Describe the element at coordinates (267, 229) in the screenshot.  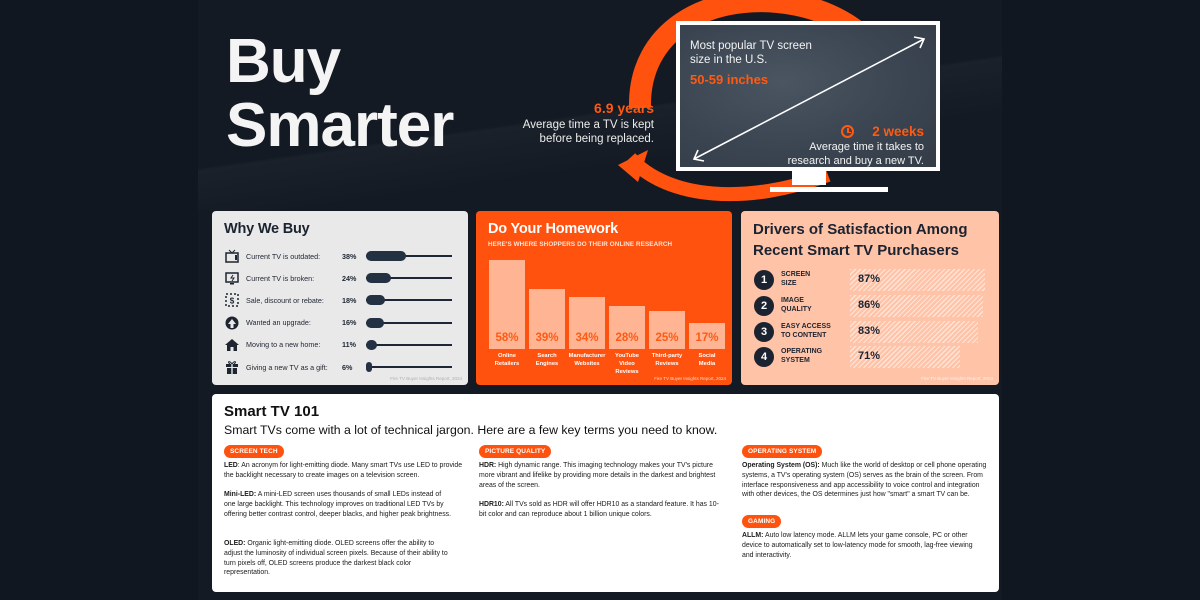
I see `why-we-buy-title: Why We Buy` at that location.